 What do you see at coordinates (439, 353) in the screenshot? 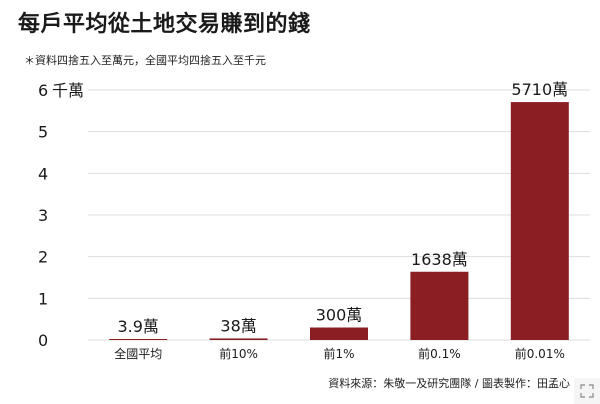
I see `x-tick-label: 前0.1%` at bounding box center [439, 353].